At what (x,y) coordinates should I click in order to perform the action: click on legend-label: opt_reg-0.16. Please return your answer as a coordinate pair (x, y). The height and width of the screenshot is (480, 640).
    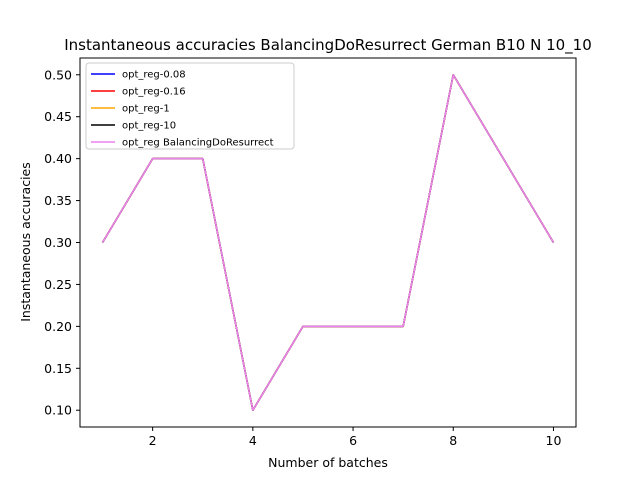
    Looking at the image, I should click on (154, 92).